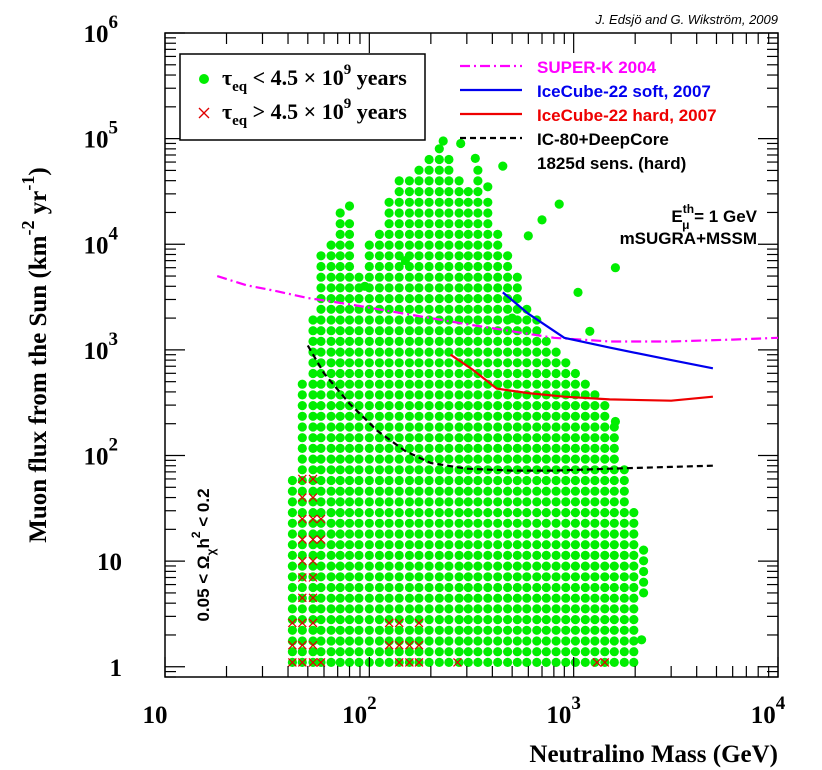 Image resolution: width=822 pixels, height=770 pixels. I want to click on curve-icecube-22-hard-2007, so click(581, 377).